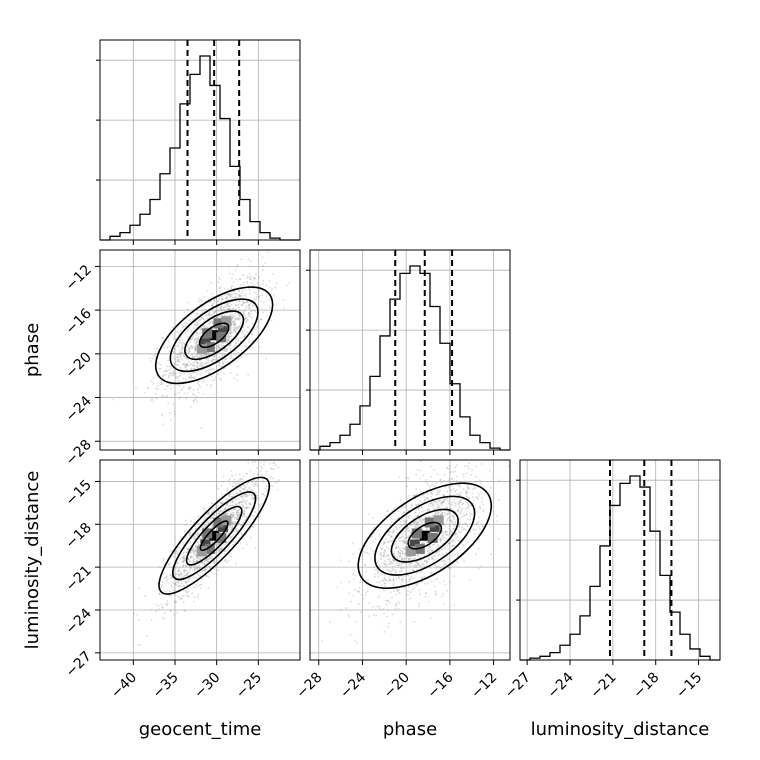 The height and width of the screenshot is (760, 760). What do you see at coordinates (201, 349) in the screenshot?
I see `density-cell` at bounding box center [201, 349].